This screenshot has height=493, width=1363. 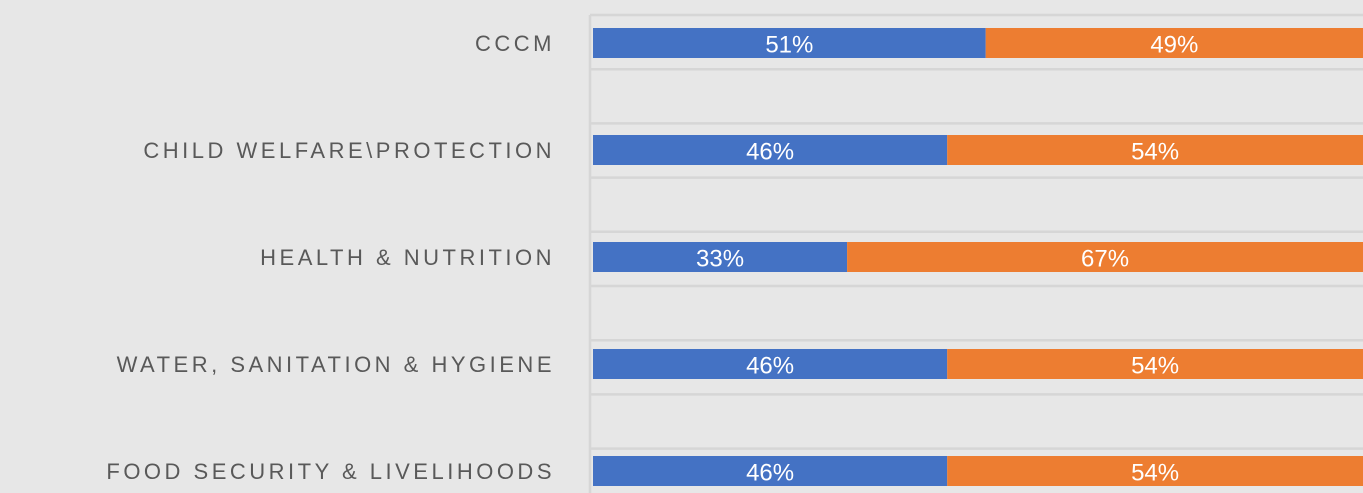 I want to click on value-label: 51%, so click(x=789, y=44).